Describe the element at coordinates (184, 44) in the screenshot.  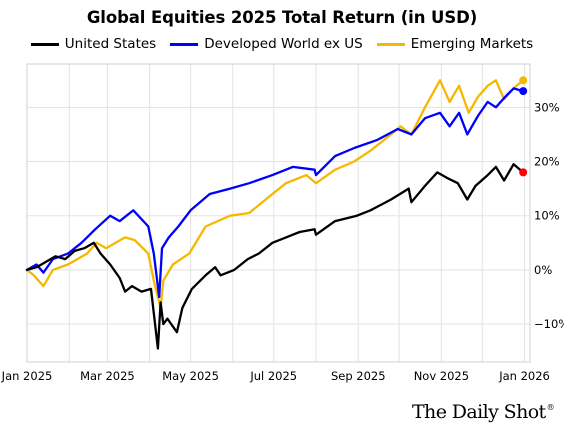
I see `legend-swatch-developed-world-ex-us` at that location.